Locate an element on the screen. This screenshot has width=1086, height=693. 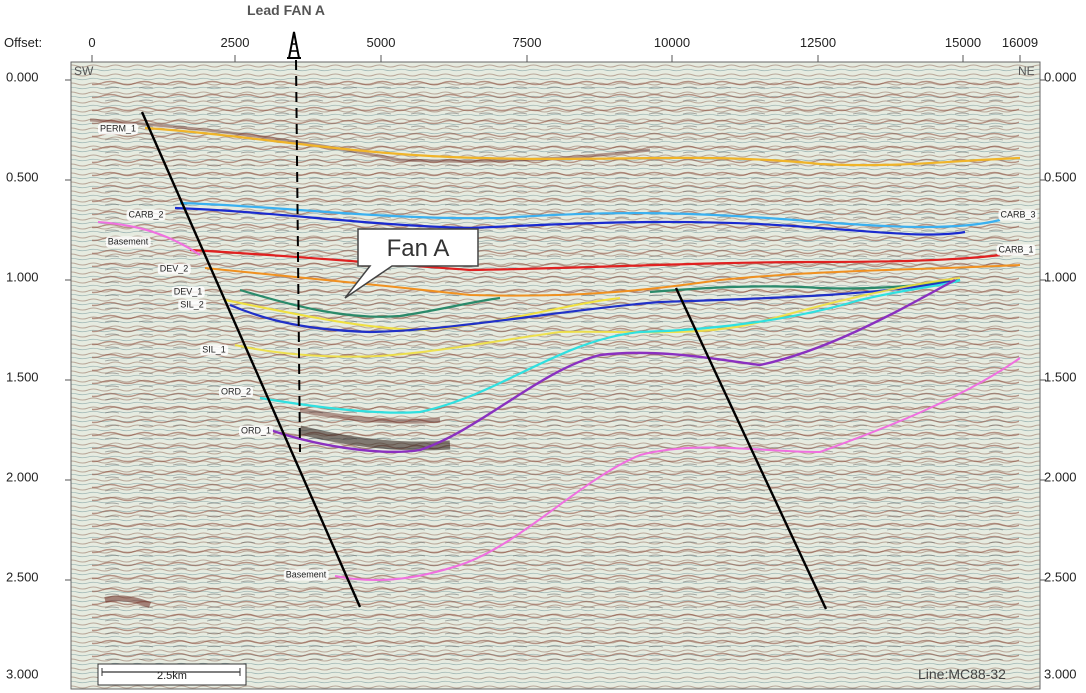
horizon-label-ord-2: ORD_2 is located at coordinates (236, 392).